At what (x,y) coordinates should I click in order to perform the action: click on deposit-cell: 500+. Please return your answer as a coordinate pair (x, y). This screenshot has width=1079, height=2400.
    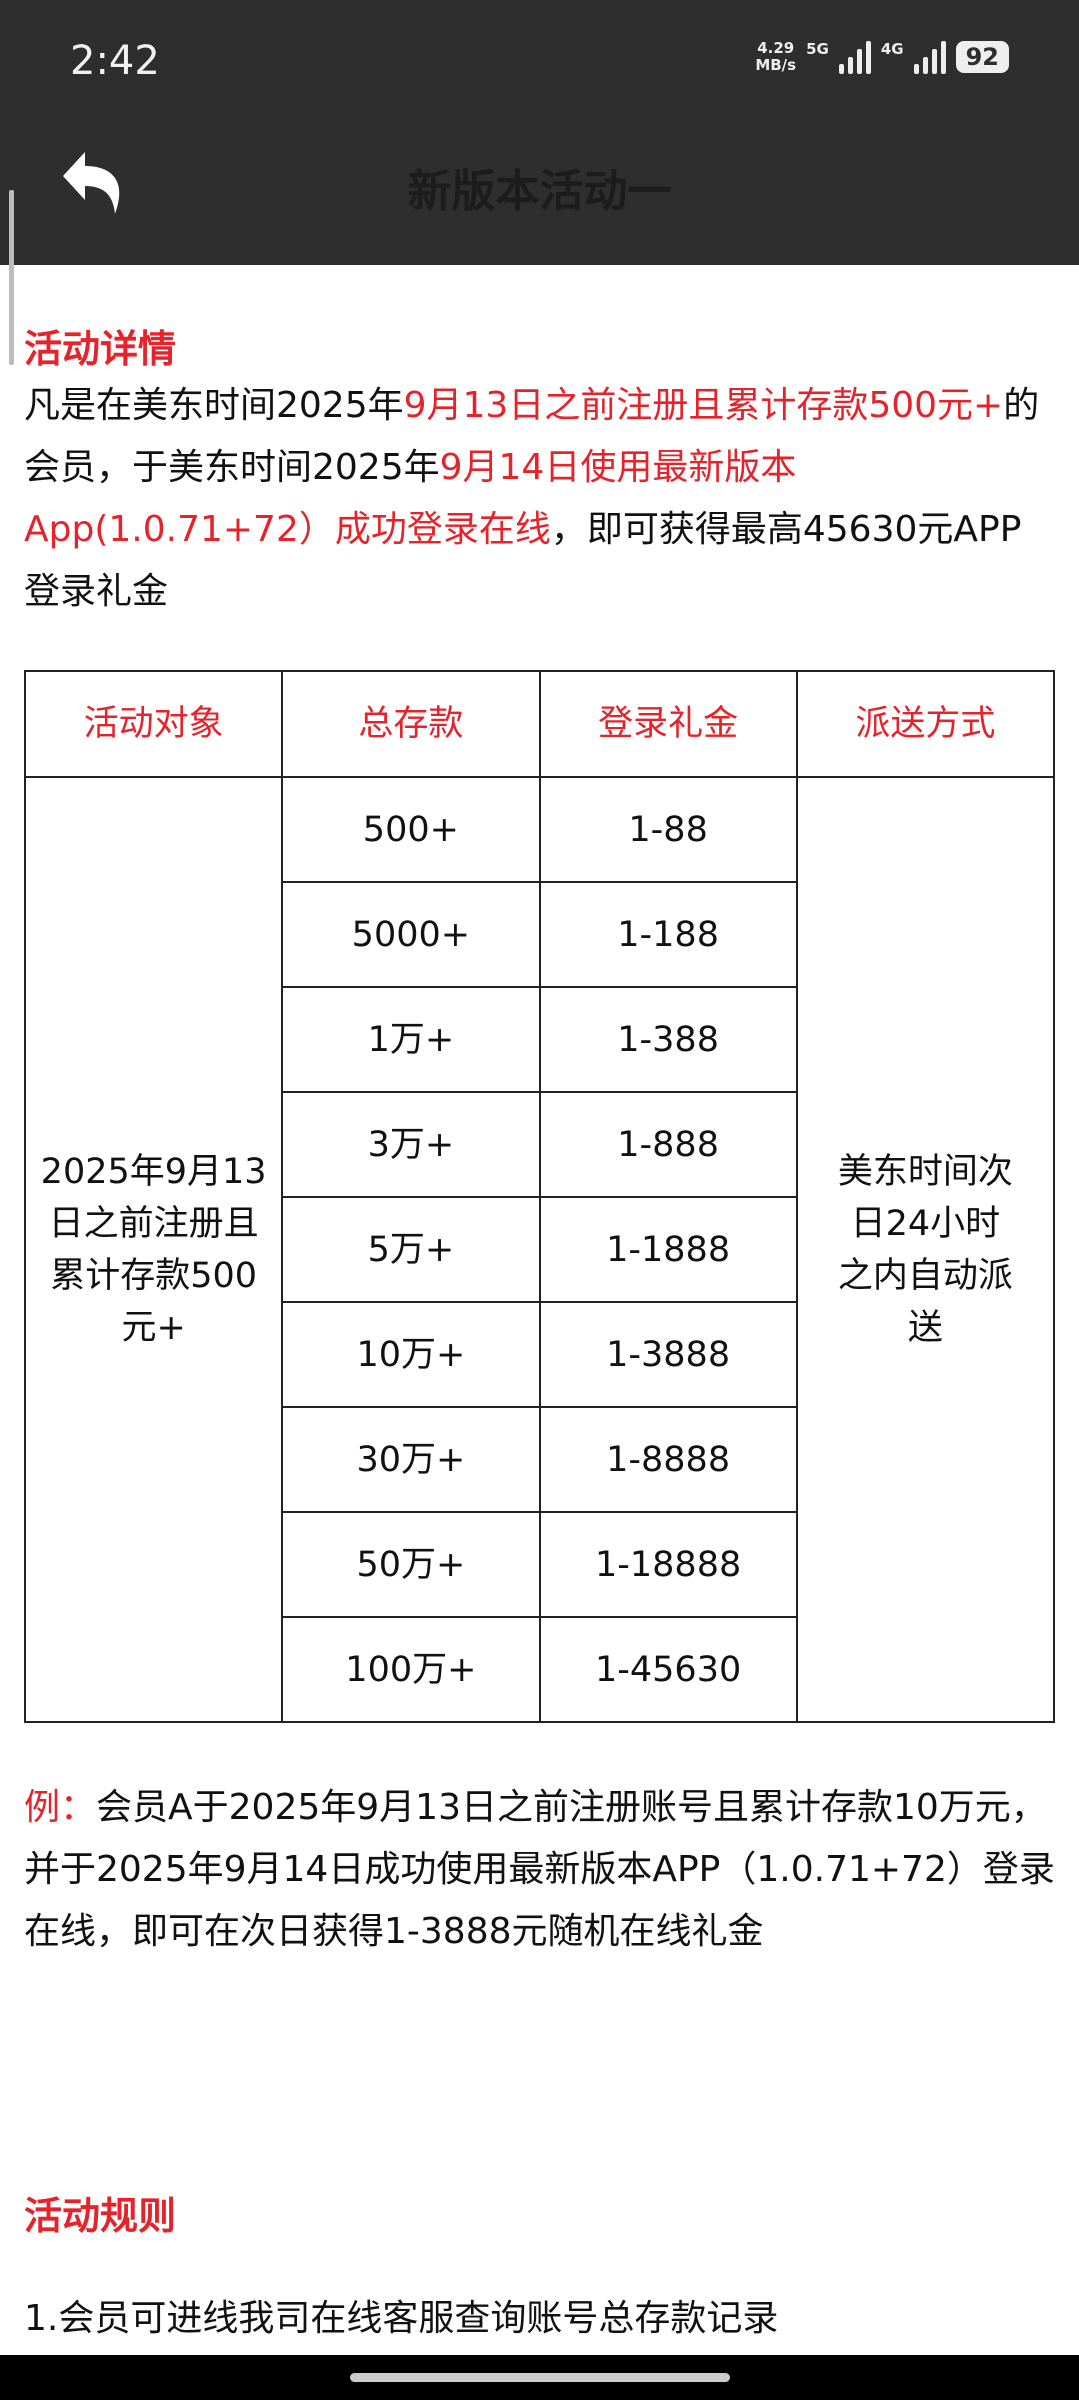
    Looking at the image, I should click on (411, 829).